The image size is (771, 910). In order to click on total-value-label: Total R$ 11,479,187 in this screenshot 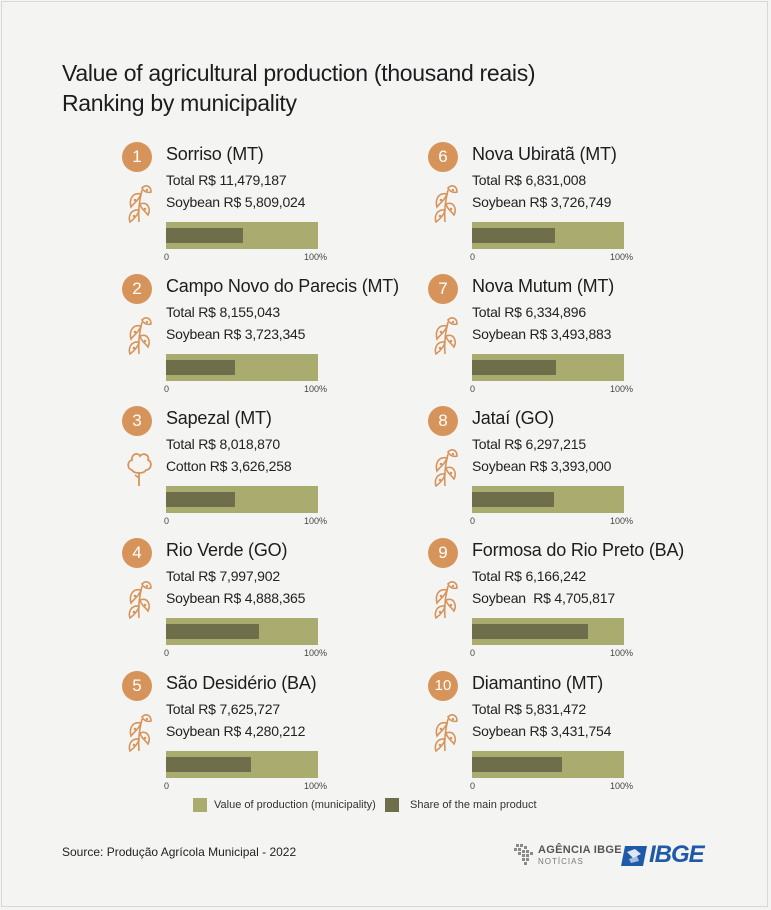, I will do `click(226, 180)`.